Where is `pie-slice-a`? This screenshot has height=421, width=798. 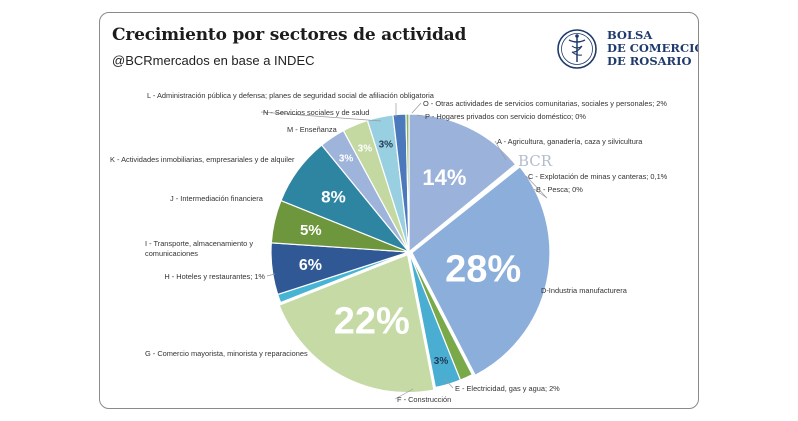
pie-slice-a is located at coordinates (462, 183).